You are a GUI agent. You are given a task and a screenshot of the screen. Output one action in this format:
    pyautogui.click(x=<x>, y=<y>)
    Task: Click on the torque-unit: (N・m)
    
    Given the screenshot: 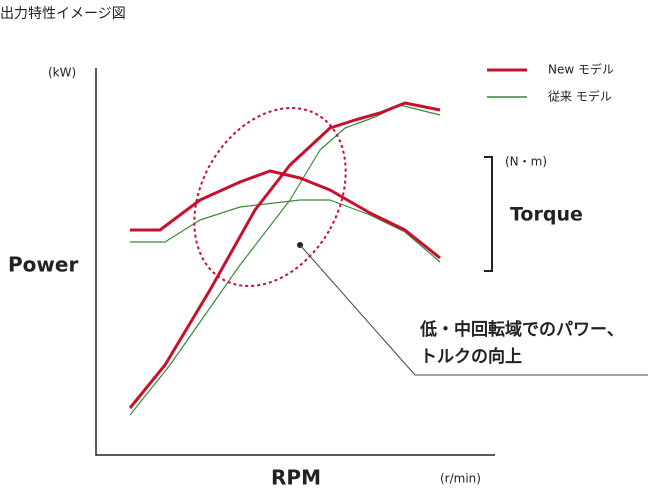 What is the action you would take?
    pyautogui.click(x=526, y=162)
    